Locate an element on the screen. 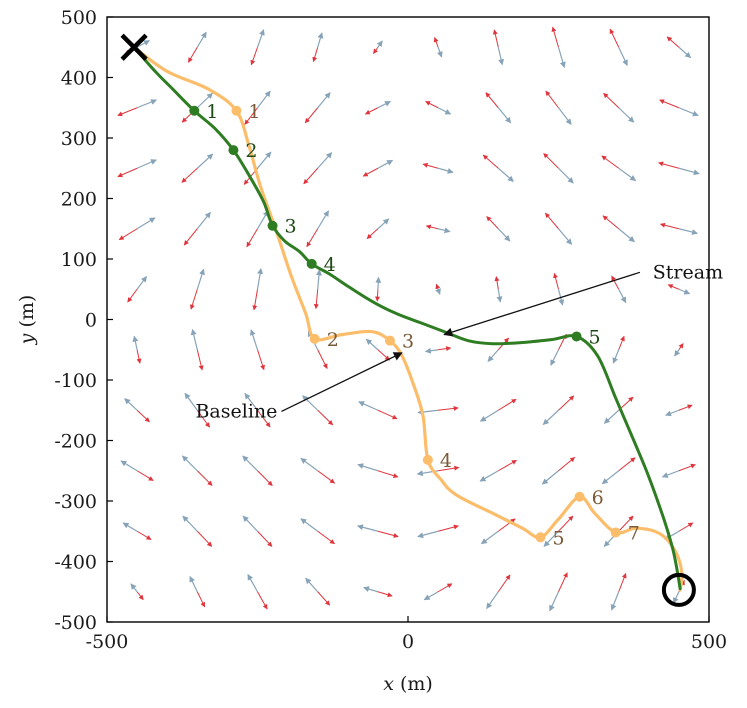 This screenshot has width=747, height=708. y-tick-label: 300 is located at coordinates (79, 139).